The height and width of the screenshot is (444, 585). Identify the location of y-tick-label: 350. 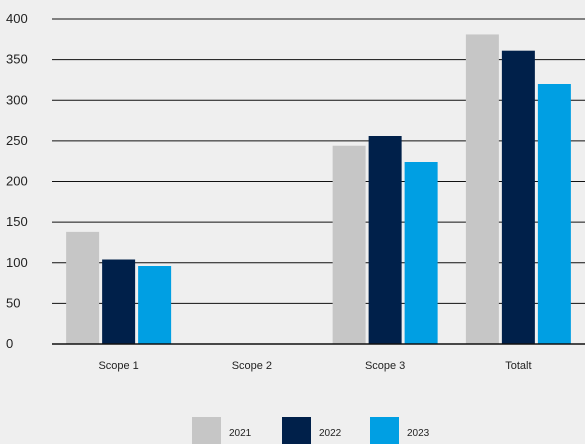
(17, 59).